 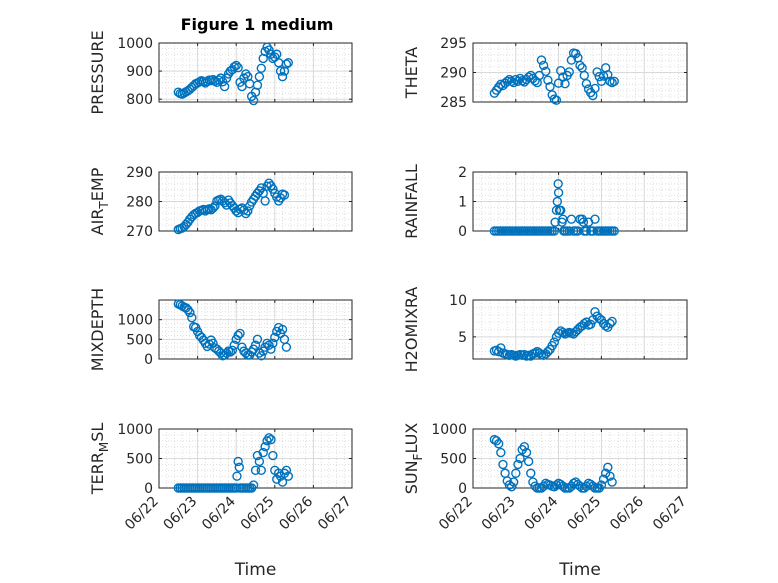 What do you see at coordinates (462, 338) in the screenshot?
I see `y-tick-label: 5` at bounding box center [462, 338].